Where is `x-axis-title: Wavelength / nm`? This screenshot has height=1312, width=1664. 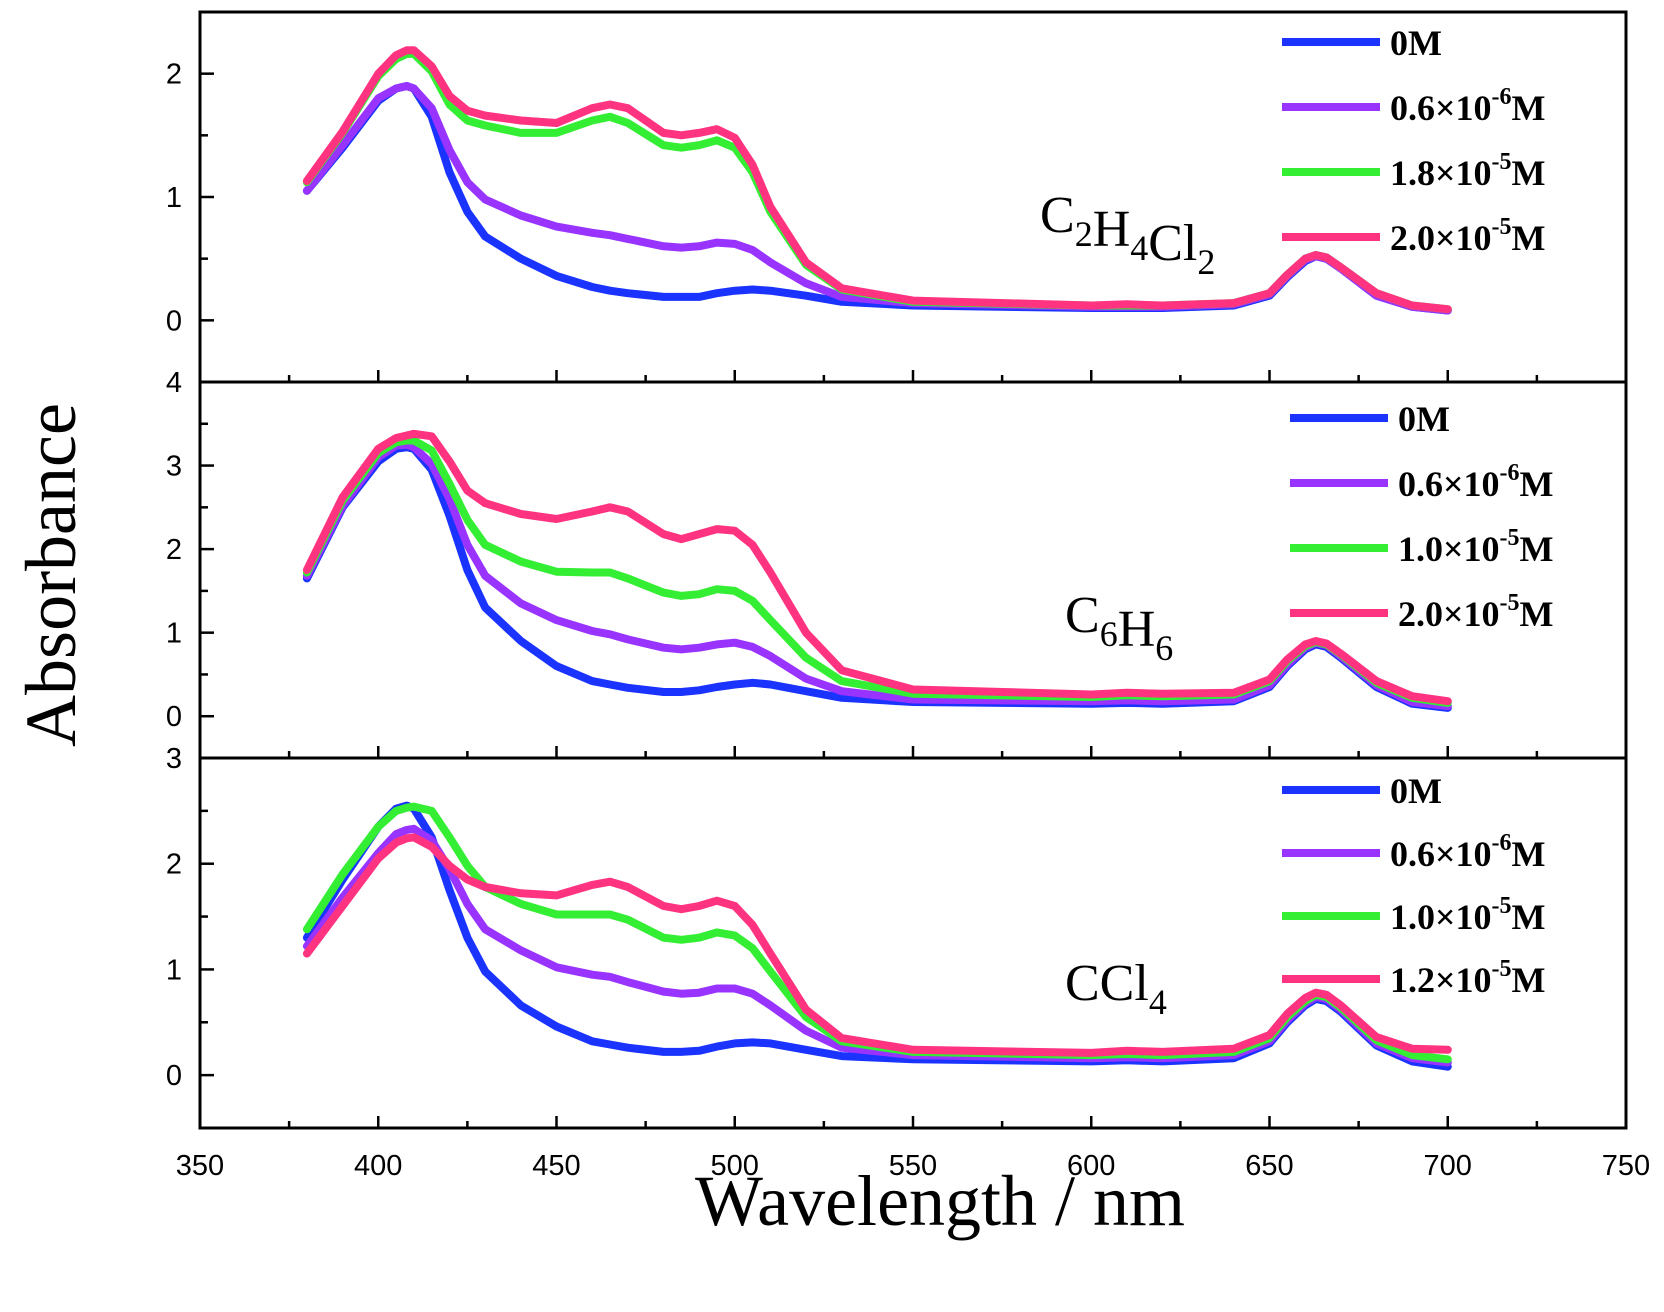 x-axis-title: Wavelength / nm is located at coordinates (940, 1201).